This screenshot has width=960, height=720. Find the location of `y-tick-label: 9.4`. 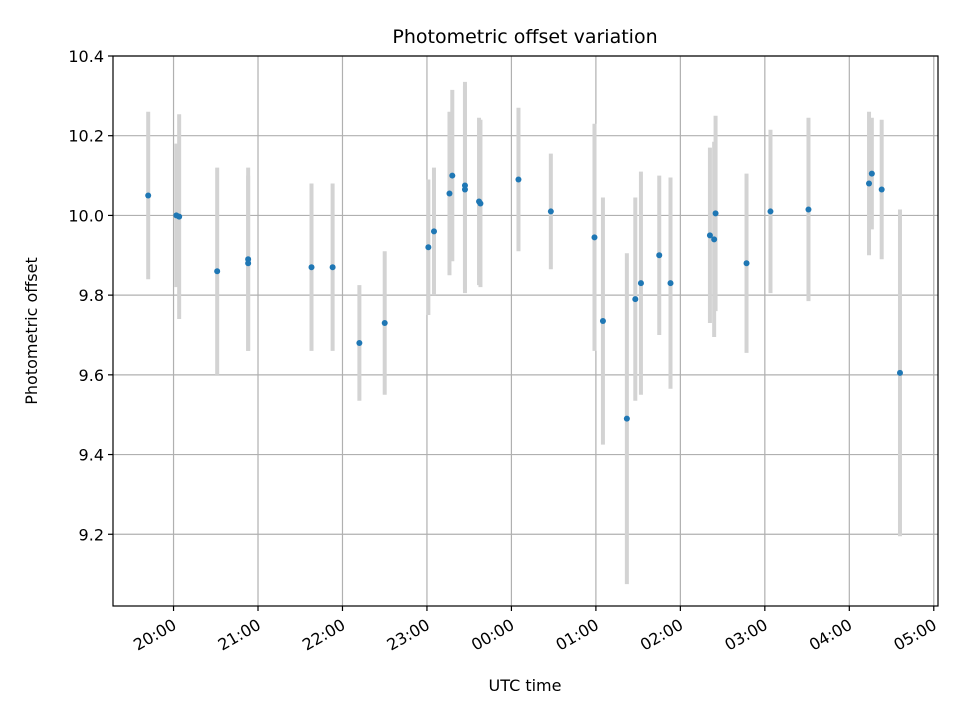

y-tick-label: 9.4 is located at coordinates (91, 455).